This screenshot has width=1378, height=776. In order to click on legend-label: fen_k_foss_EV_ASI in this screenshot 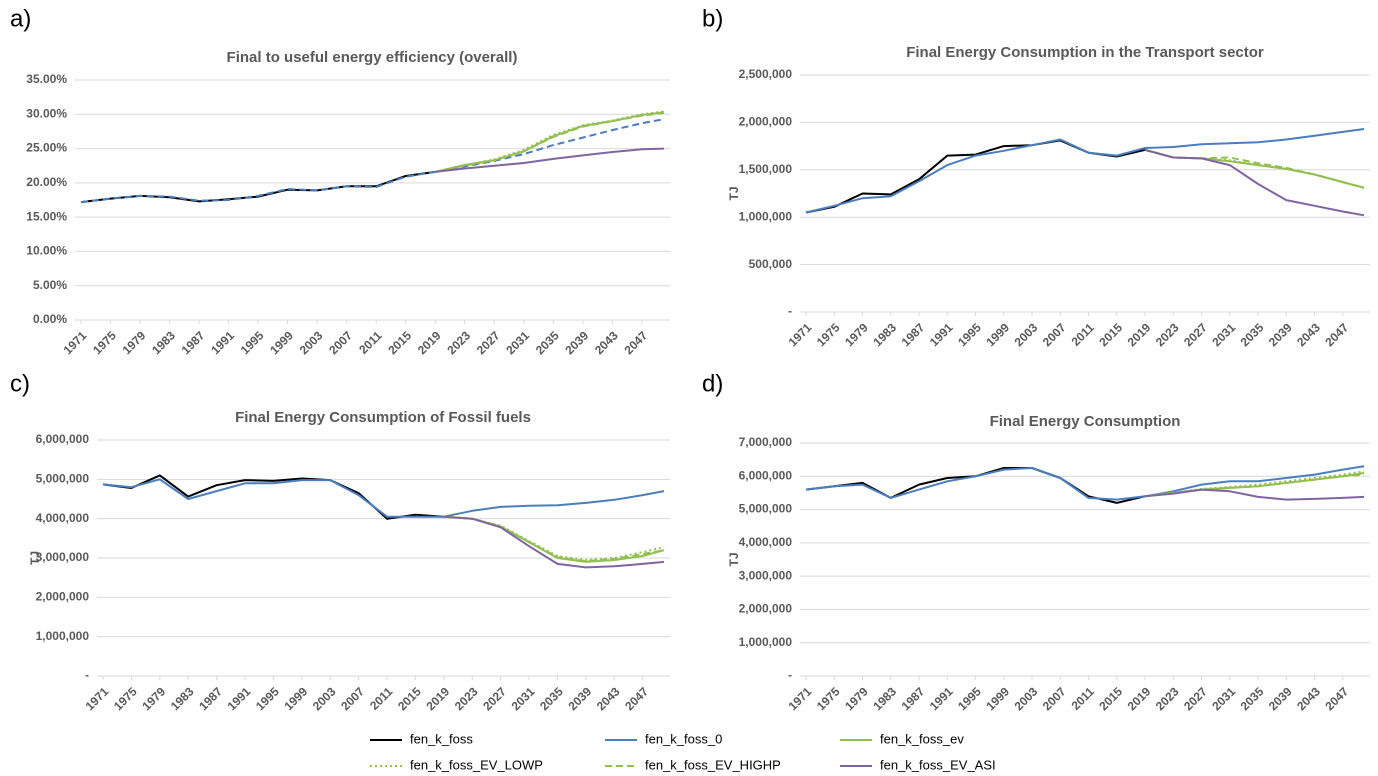, I will do `click(938, 764)`.